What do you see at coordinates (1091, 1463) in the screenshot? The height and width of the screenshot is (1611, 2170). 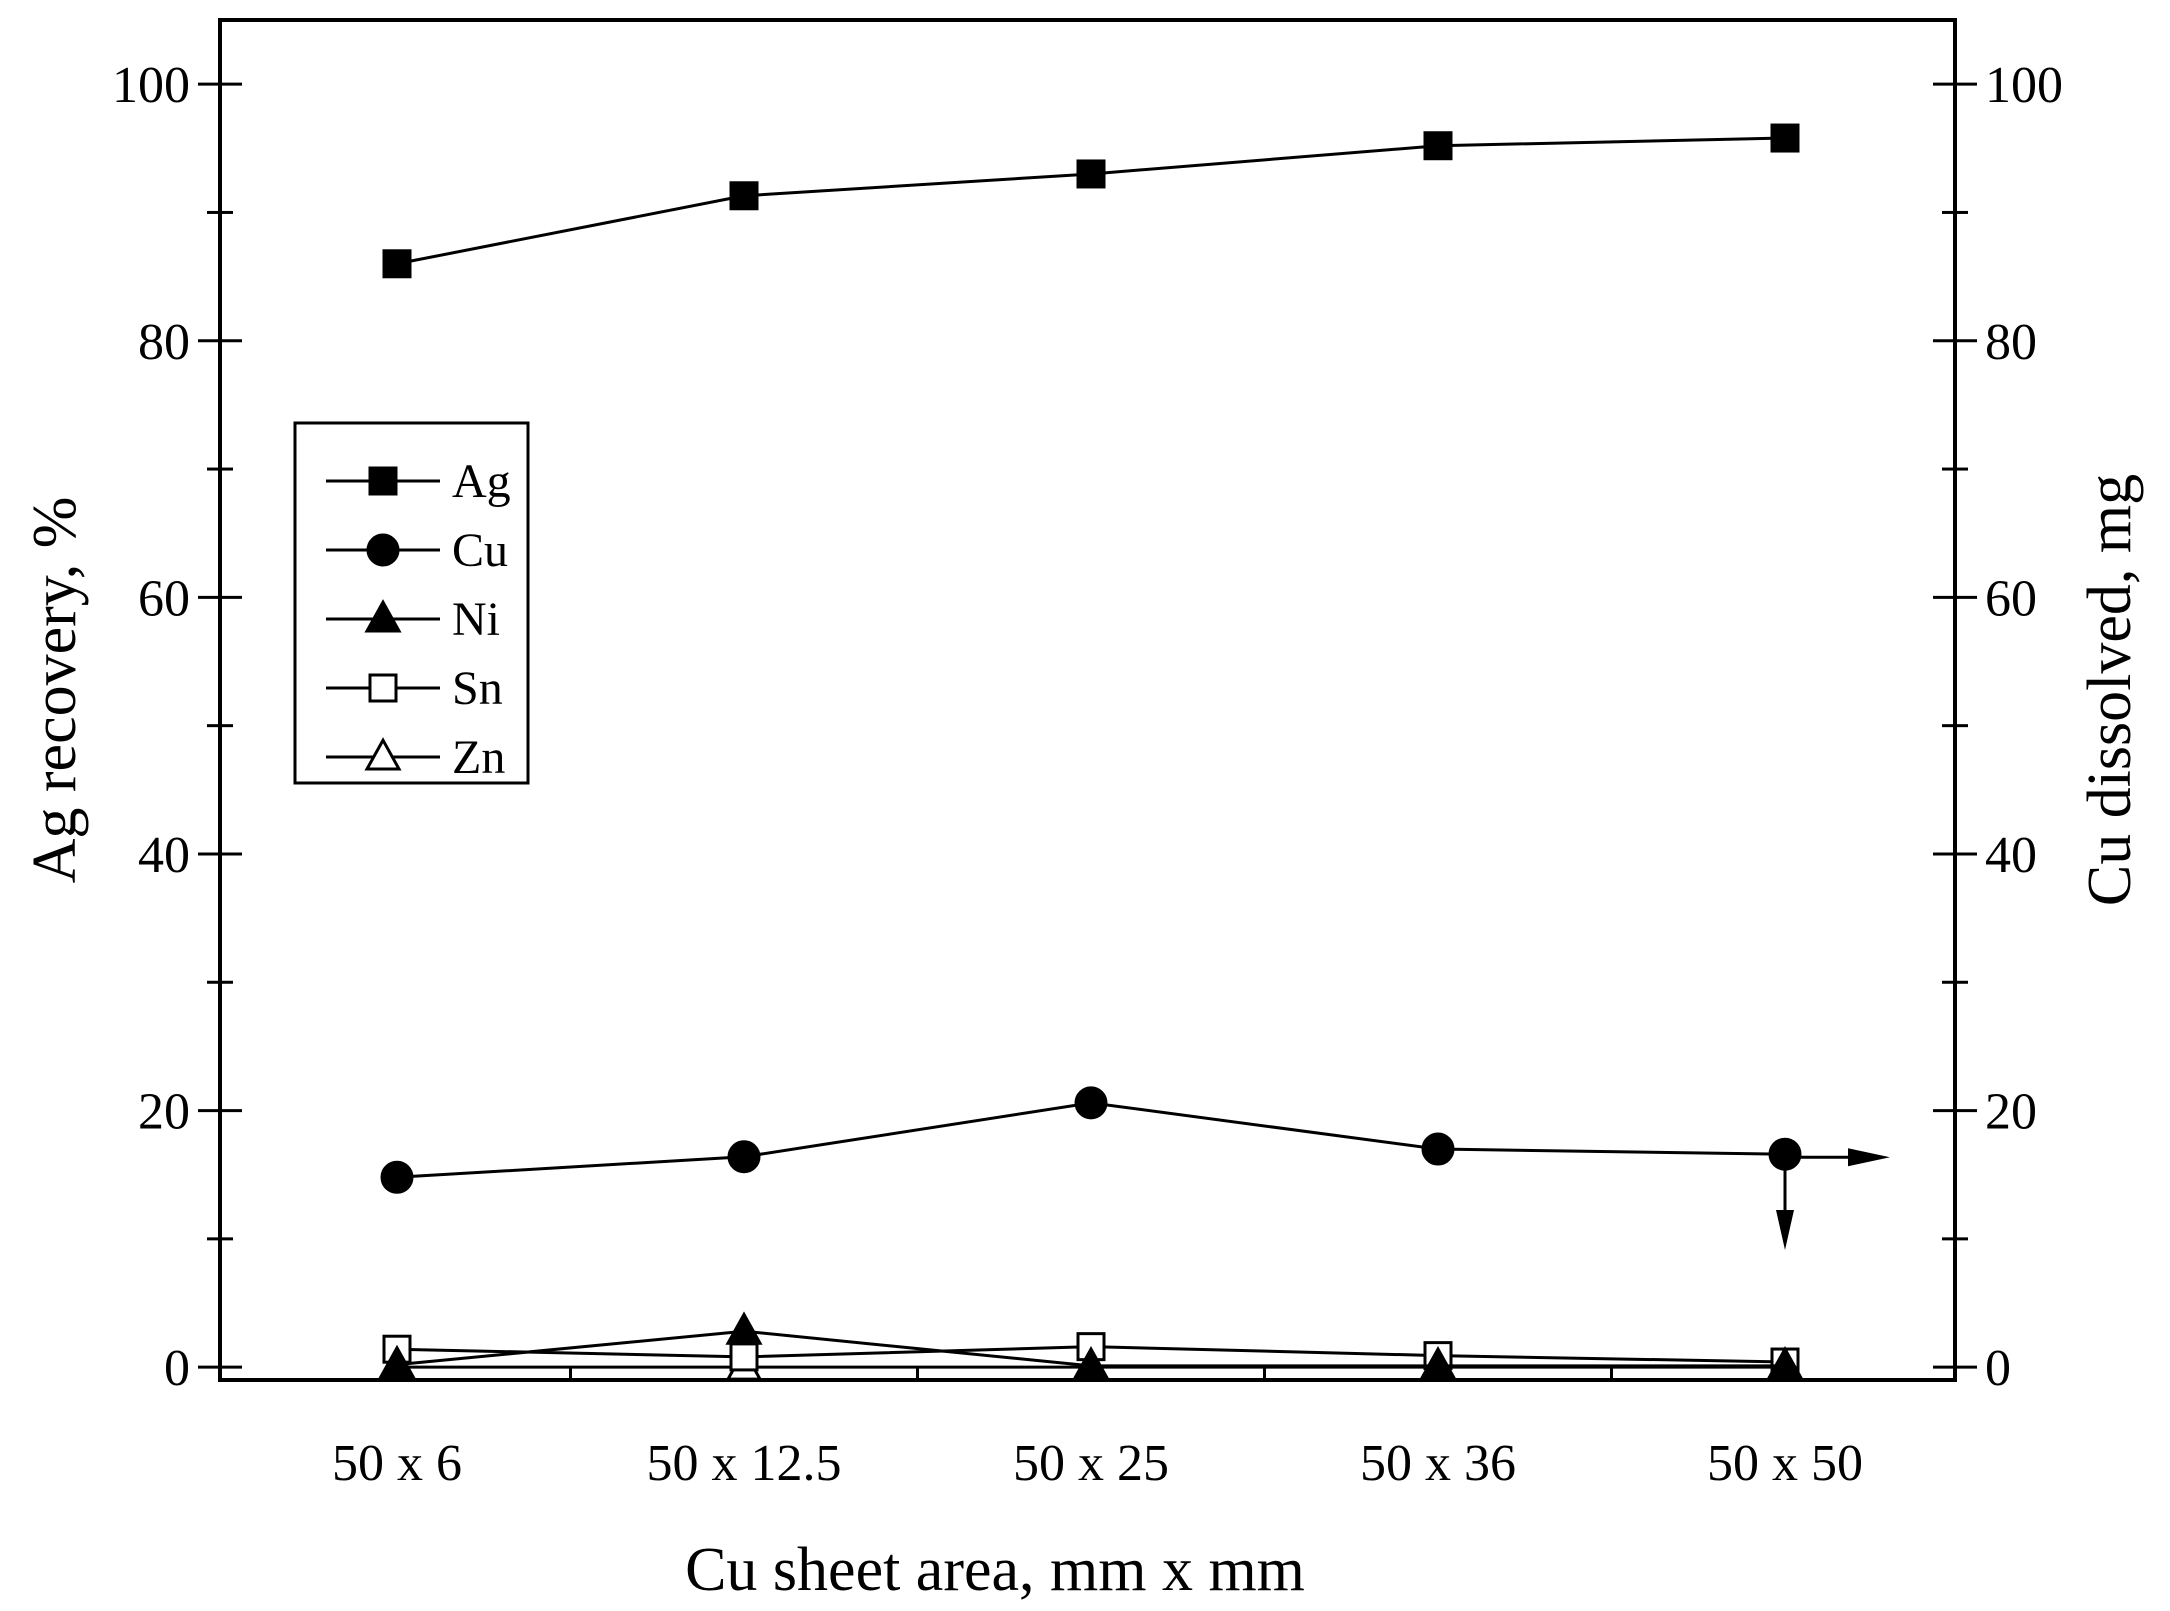 I see `x-tick-label: 50 x 25` at bounding box center [1091, 1463].